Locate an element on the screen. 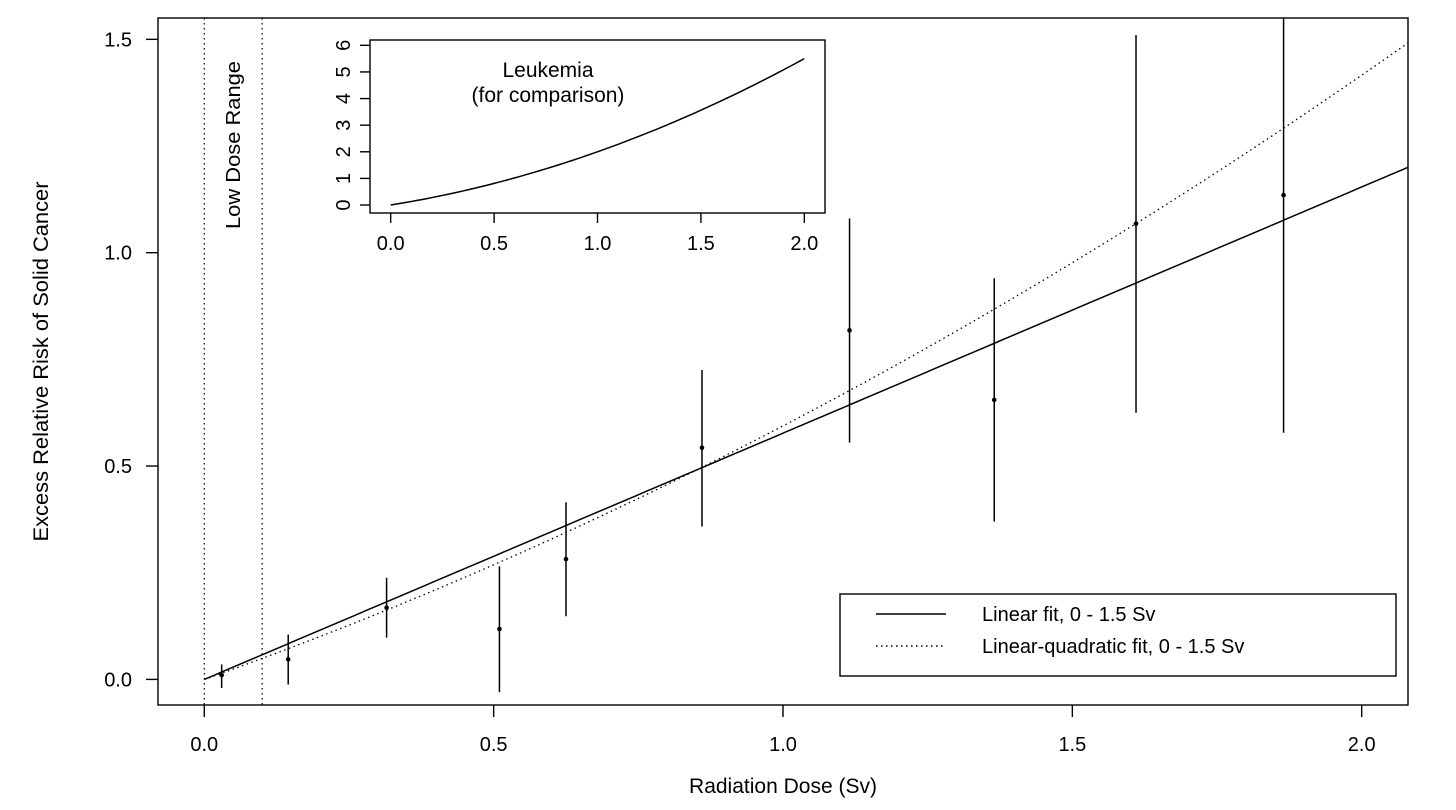  inset-x-tick-label: 0.0 is located at coordinates (391, 244).